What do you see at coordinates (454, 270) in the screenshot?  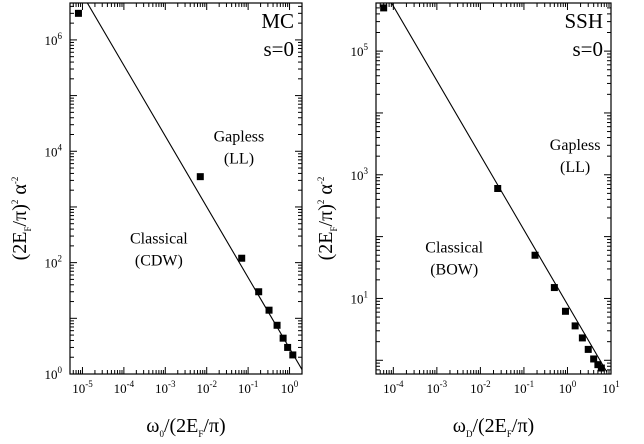 I see `region-label: (BOW)` at bounding box center [454, 270].